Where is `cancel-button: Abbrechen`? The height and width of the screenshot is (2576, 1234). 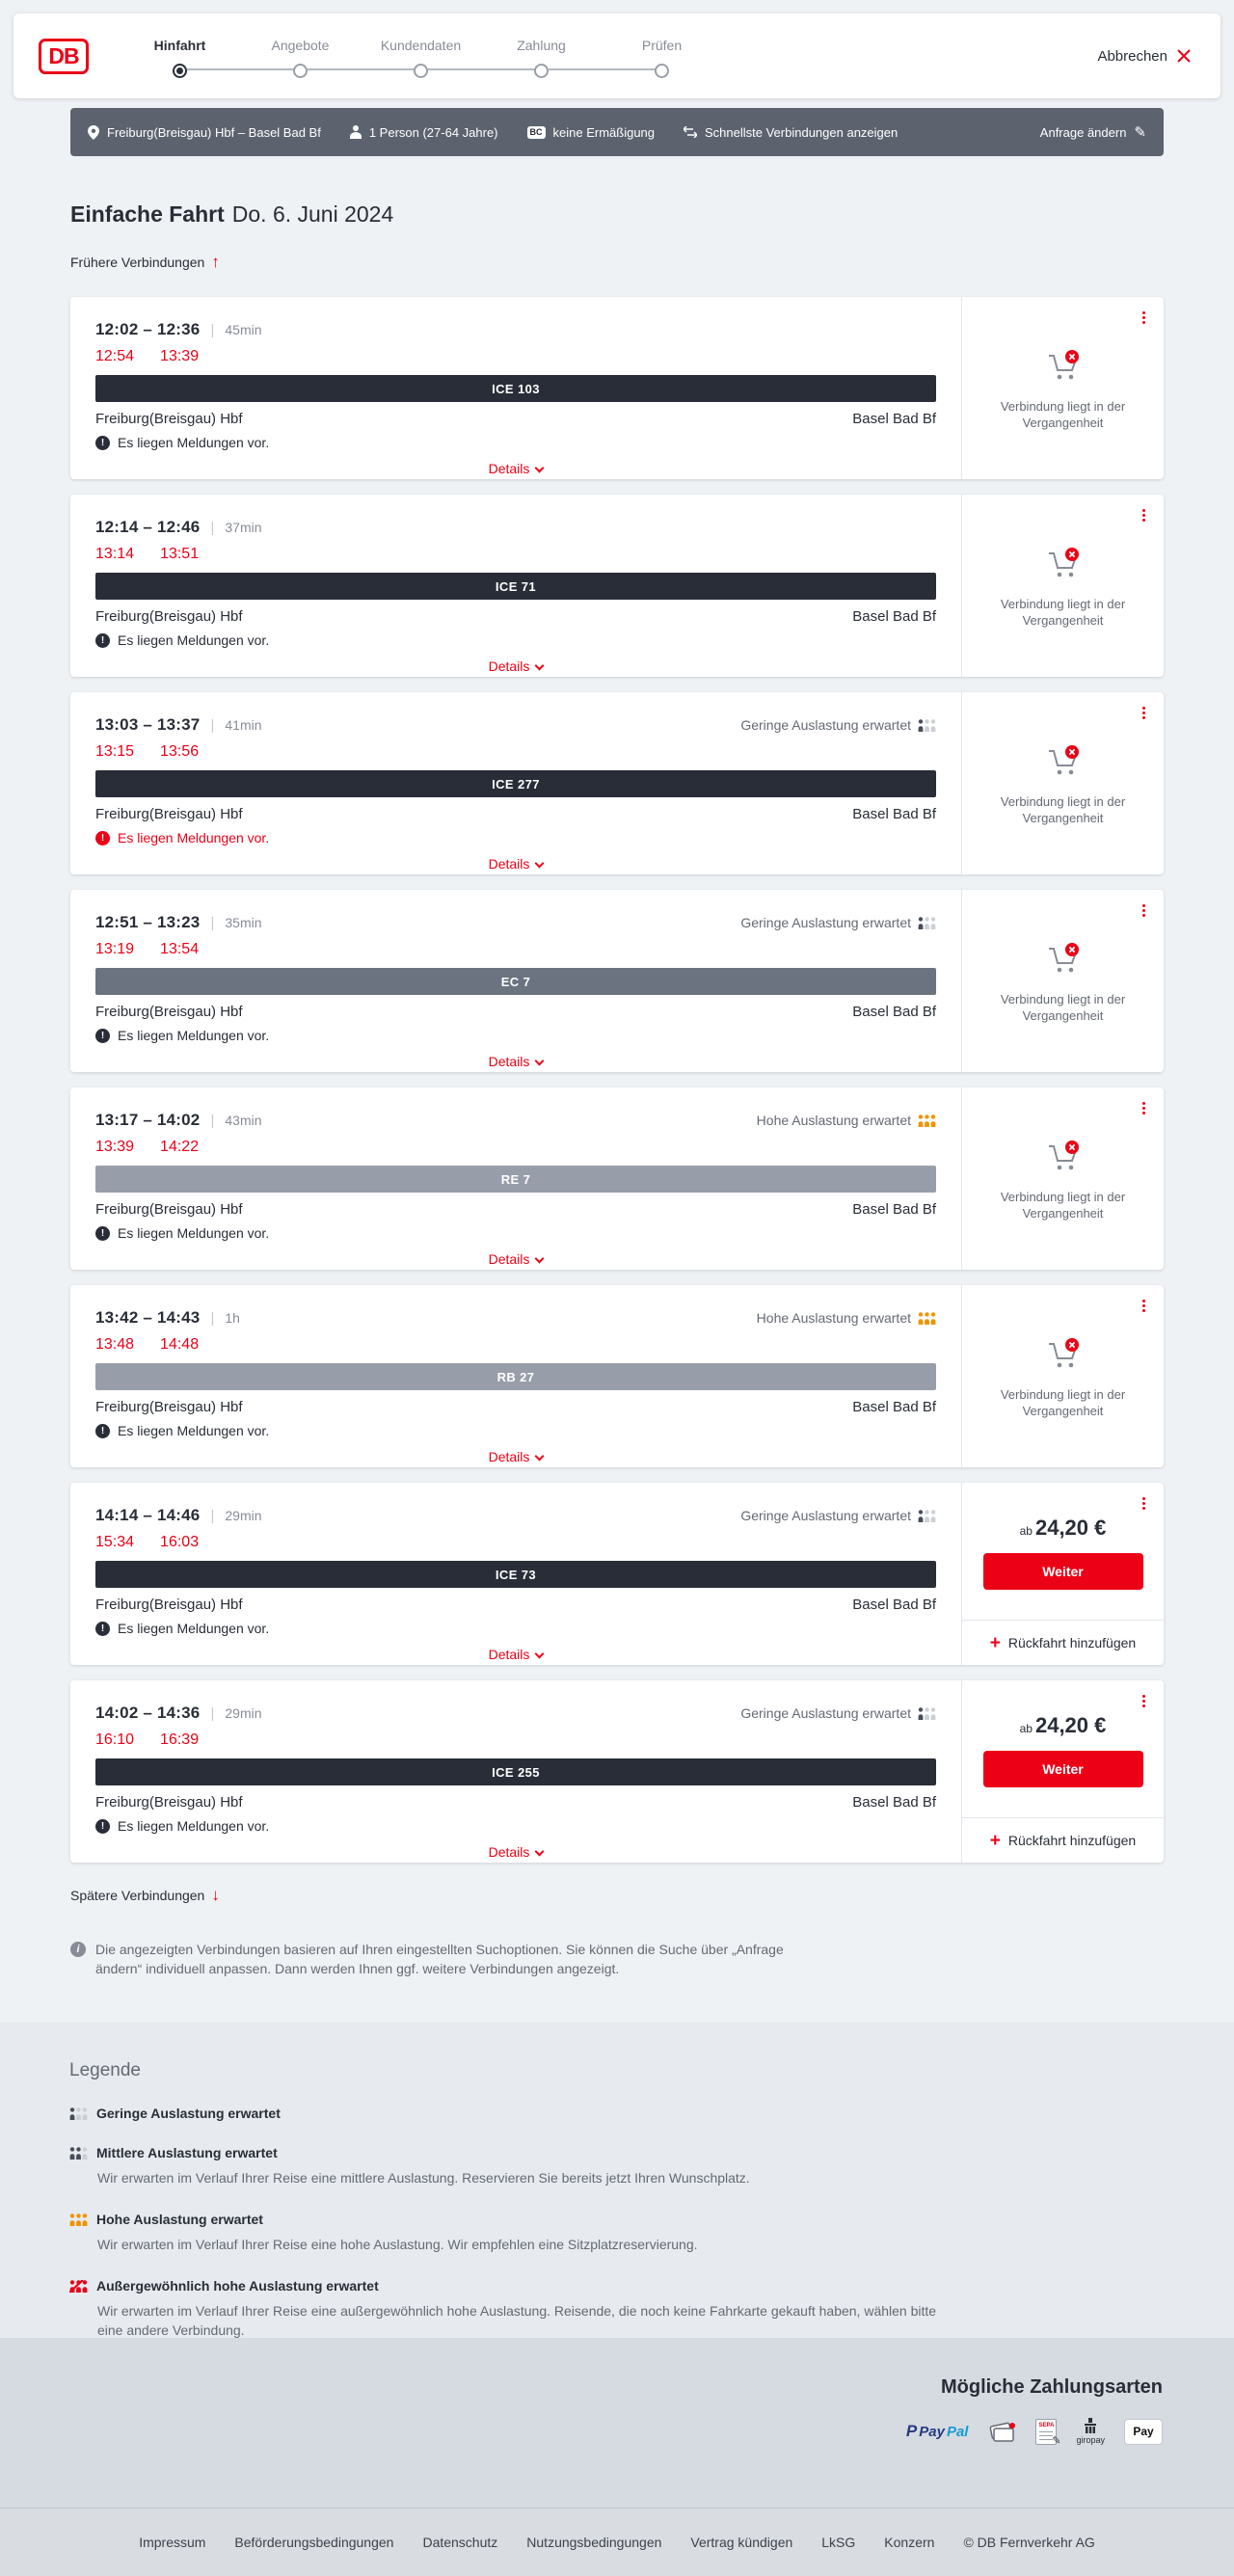
cancel-button: Abbrechen is located at coordinates (1144, 57).